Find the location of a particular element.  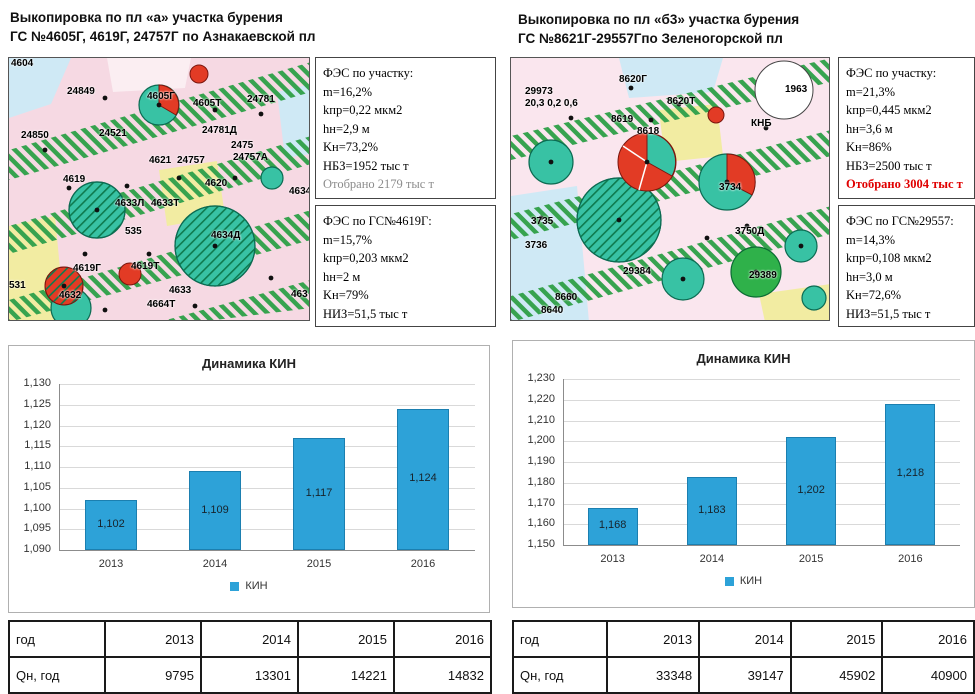

map-well-label: 24521 is located at coordinates (113, 133).